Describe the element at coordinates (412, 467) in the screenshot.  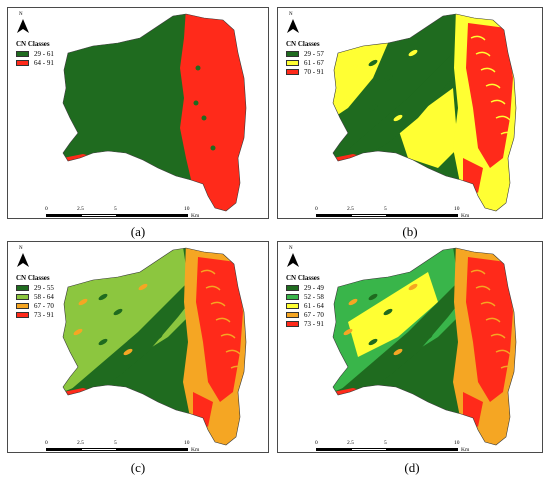
I see `caption-d: (d)` at that location.